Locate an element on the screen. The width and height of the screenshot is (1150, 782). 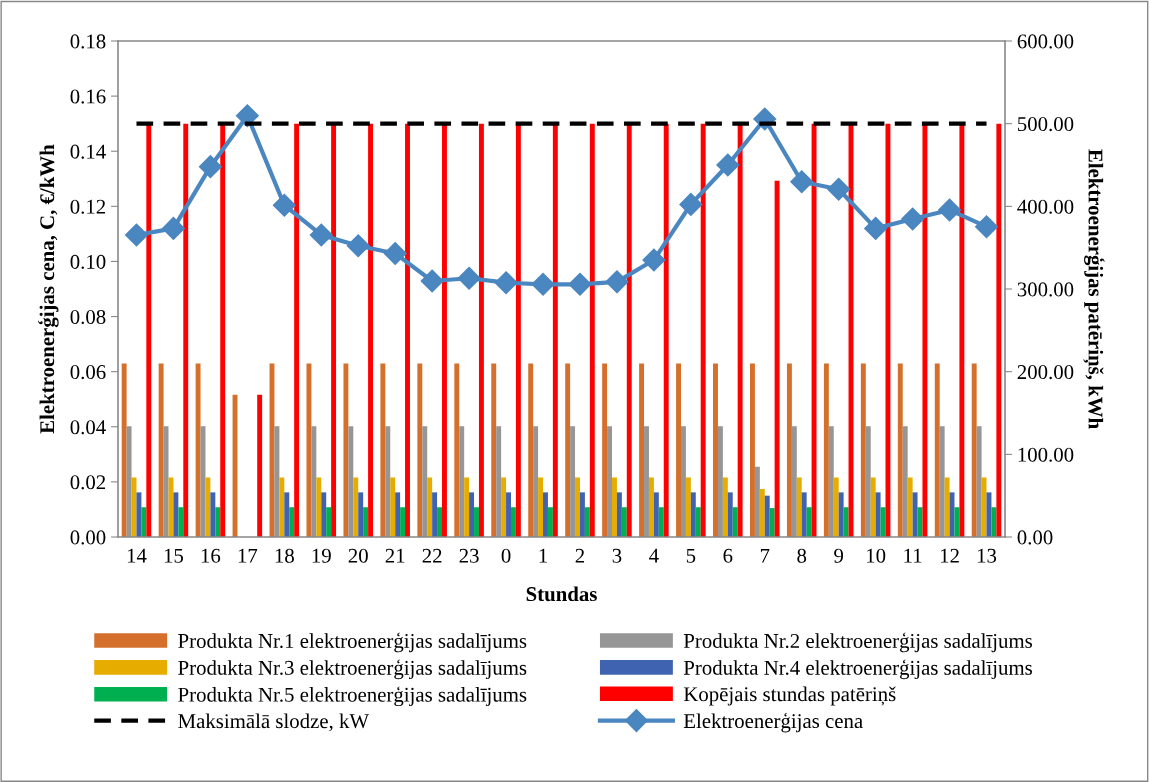
y-tick-label: 0.06 is located at coordinates (88, 372).